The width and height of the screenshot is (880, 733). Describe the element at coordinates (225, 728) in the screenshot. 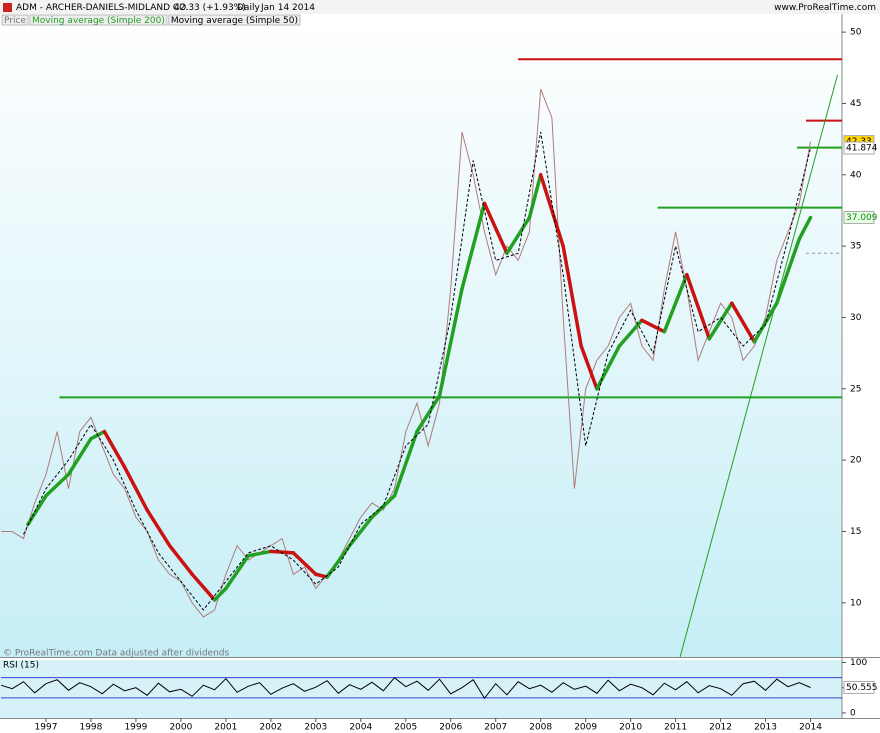

I see `x-tick-label: 2001` at that location.